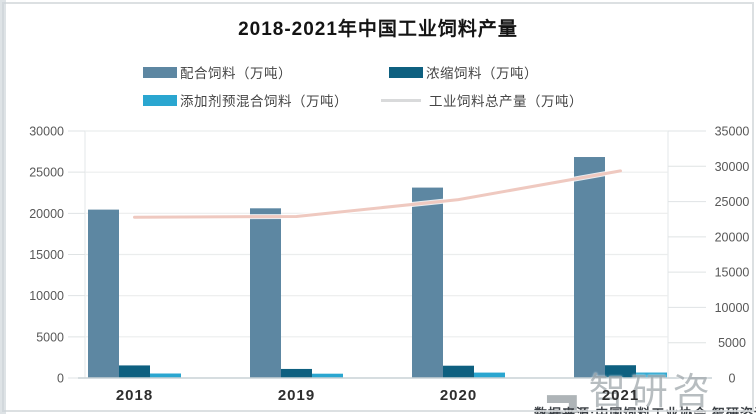  I want to click on left-axis-label: 0, so click(60, 379).